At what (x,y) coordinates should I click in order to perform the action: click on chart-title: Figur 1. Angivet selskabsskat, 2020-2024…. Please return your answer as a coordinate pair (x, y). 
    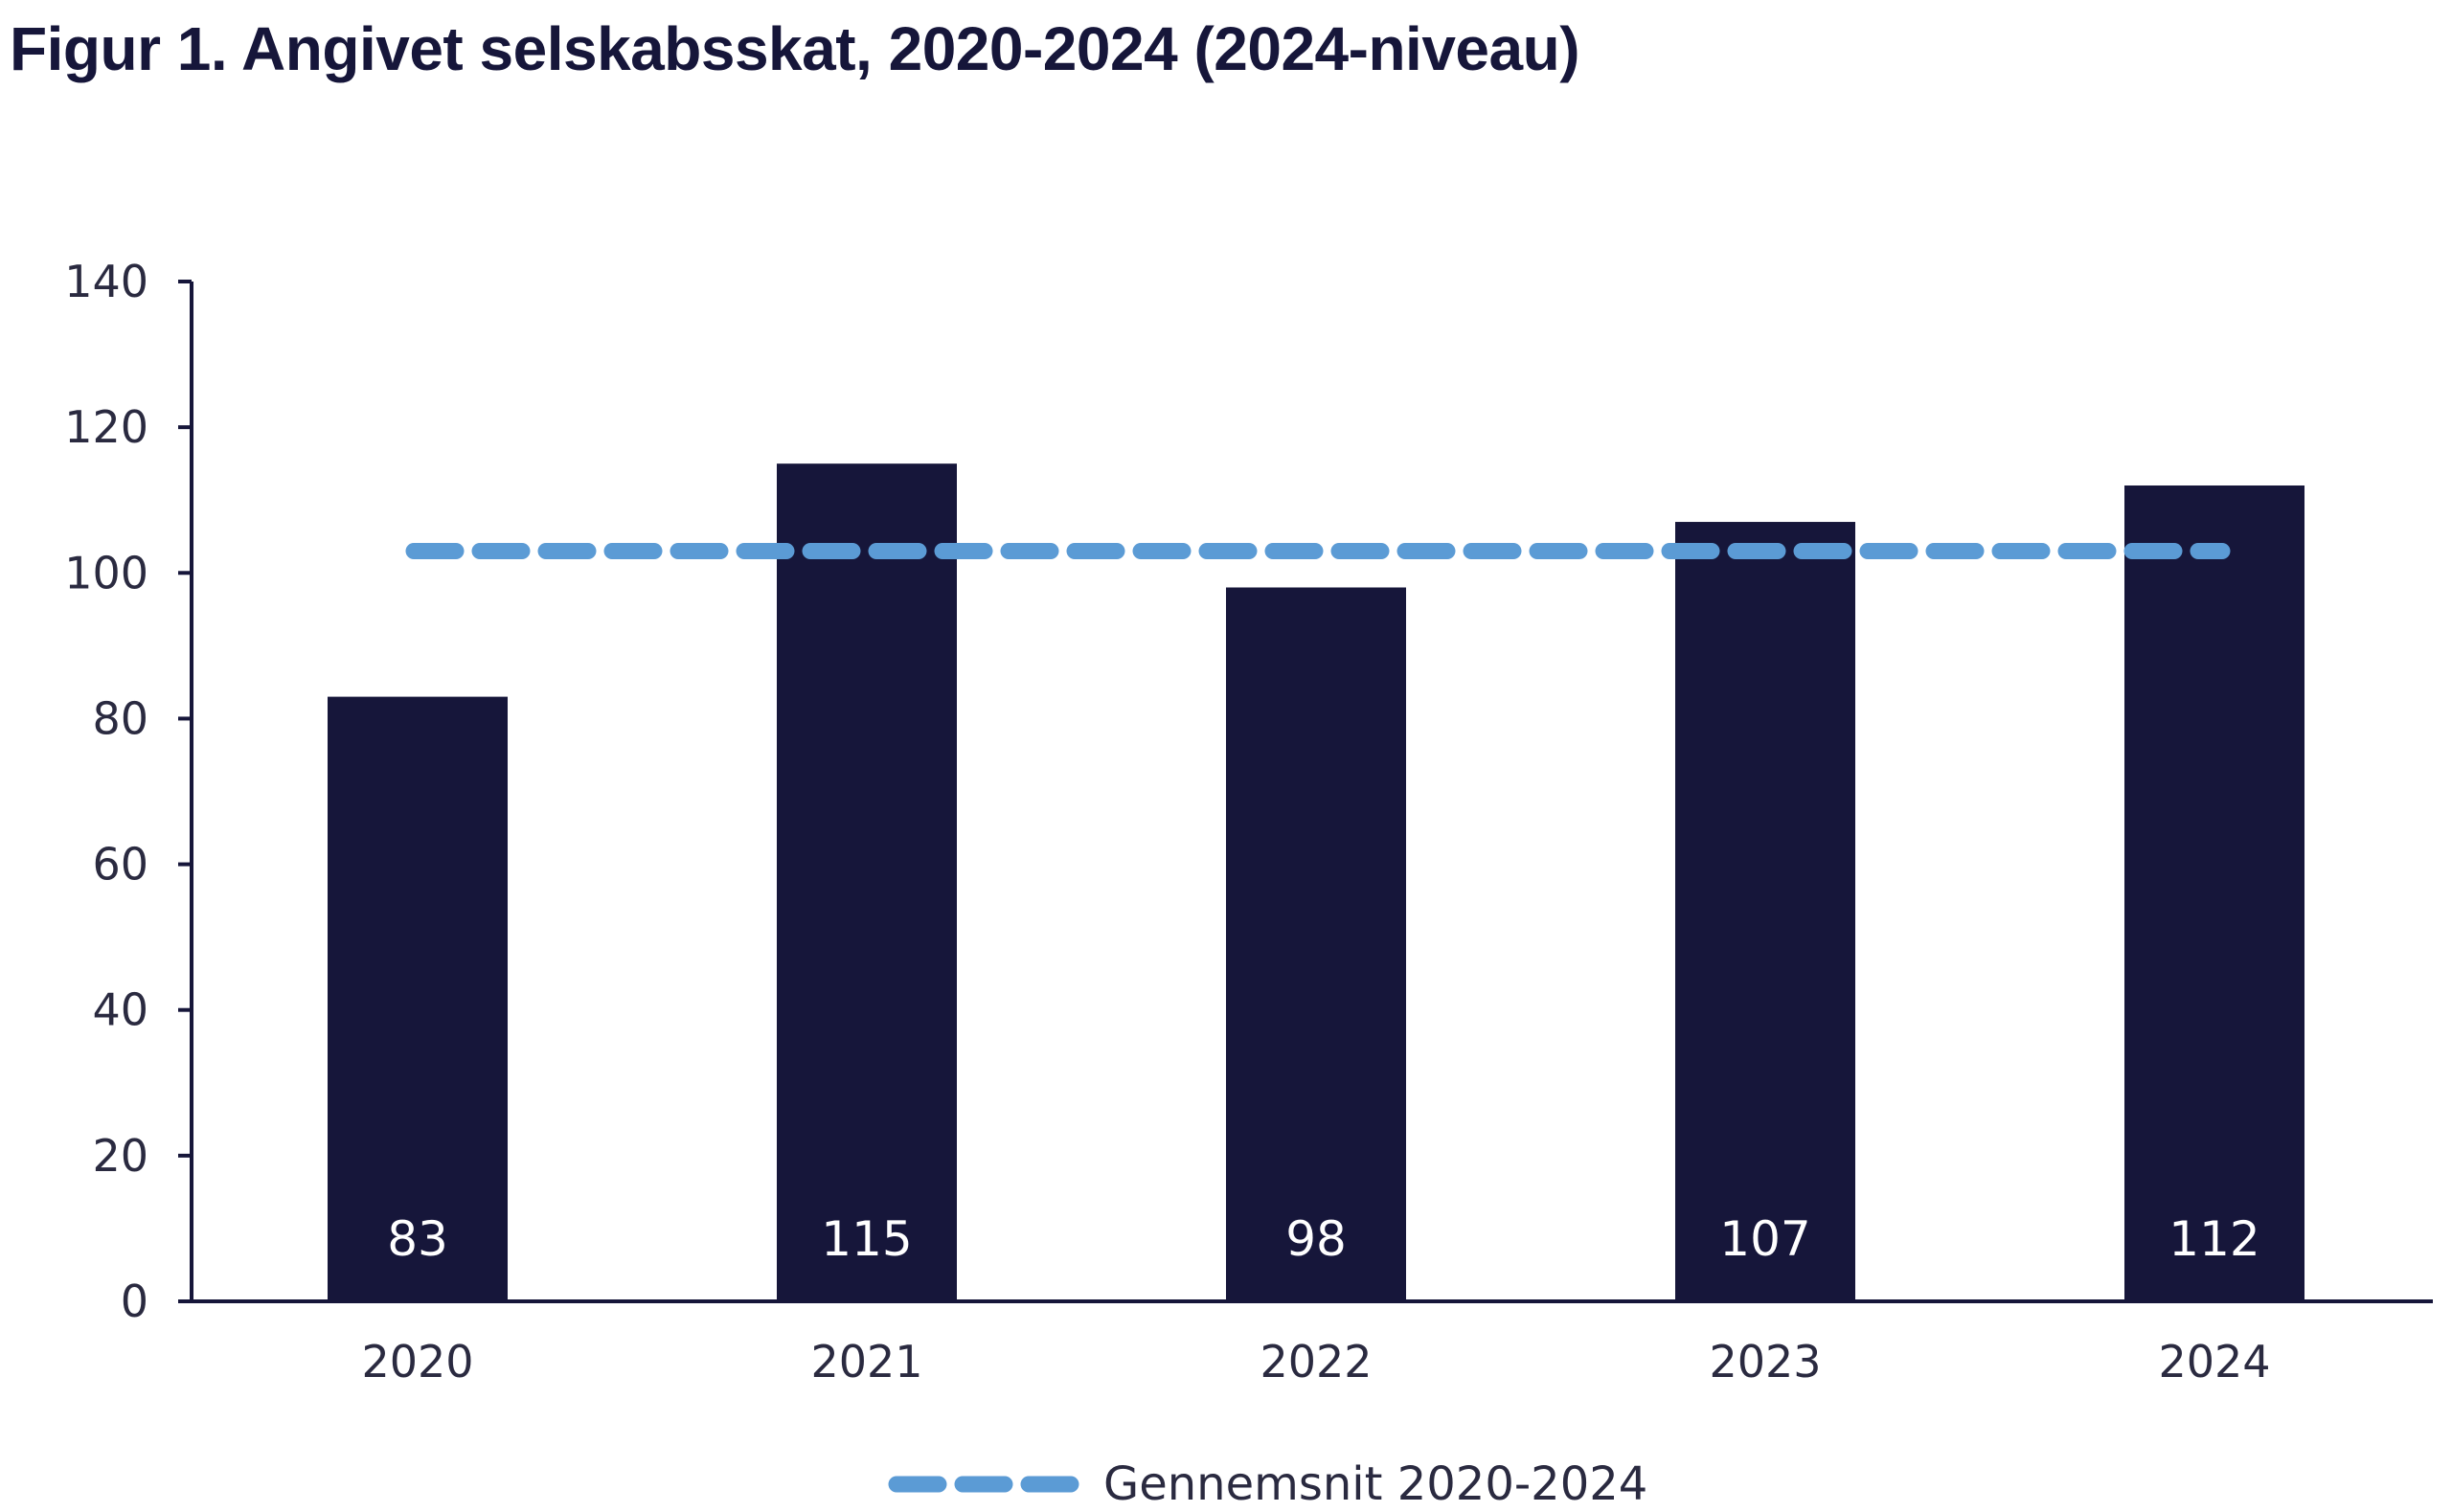
    Looking at the image, I should click on (795, 48).